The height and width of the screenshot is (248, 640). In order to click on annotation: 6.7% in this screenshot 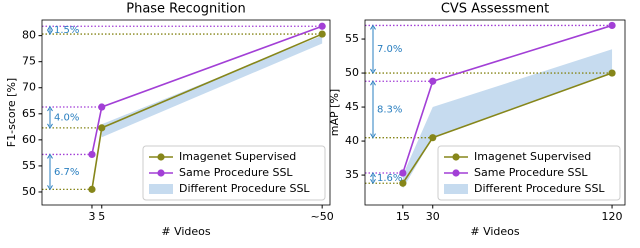, I will do `click(66, 172)`.